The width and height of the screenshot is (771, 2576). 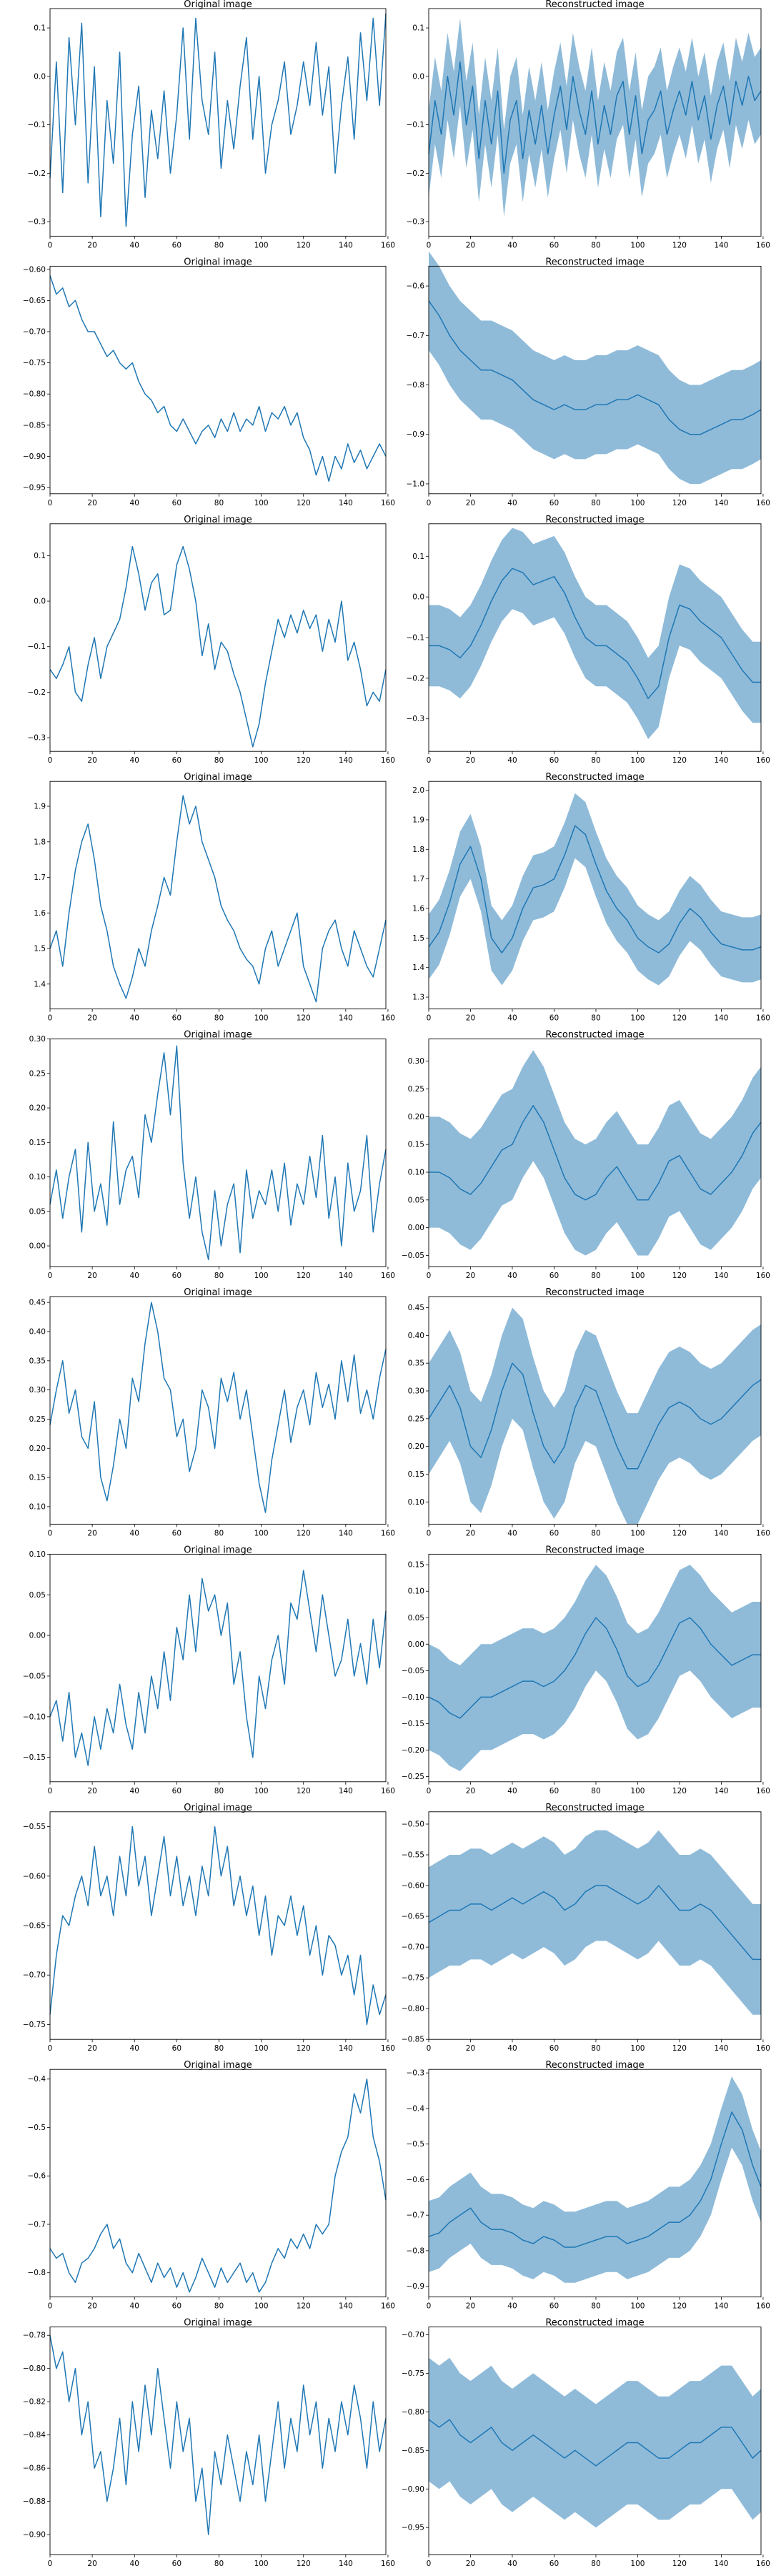 What do you see at coordinates (416, 1200) in the screenshot?
I see `y-tick-label: 0.05` at bounding box center [416, 1200].